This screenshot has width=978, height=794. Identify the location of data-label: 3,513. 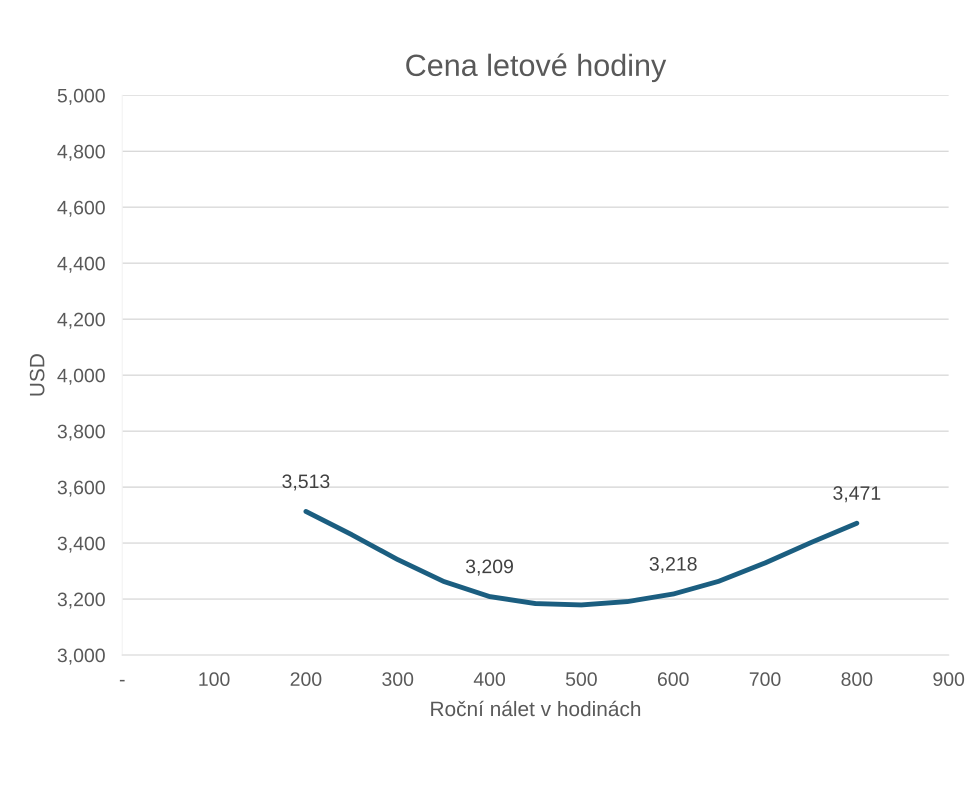
(306, 482).